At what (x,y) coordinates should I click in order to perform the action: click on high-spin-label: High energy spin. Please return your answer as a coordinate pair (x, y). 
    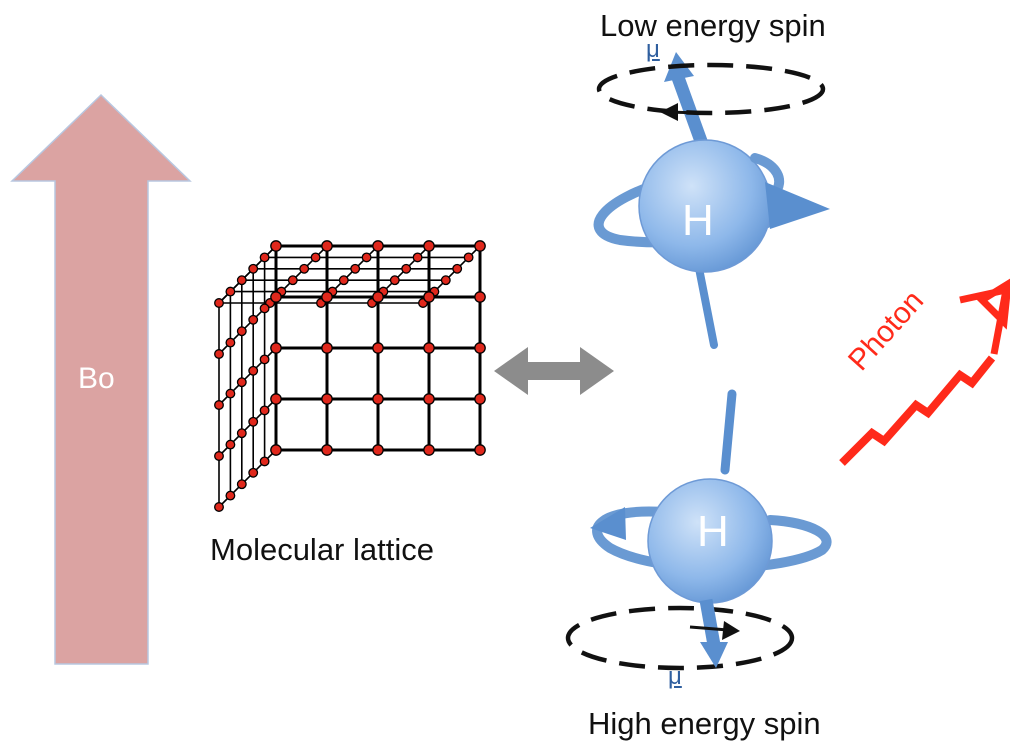
    Looking at the image, I should click on (704, 723).